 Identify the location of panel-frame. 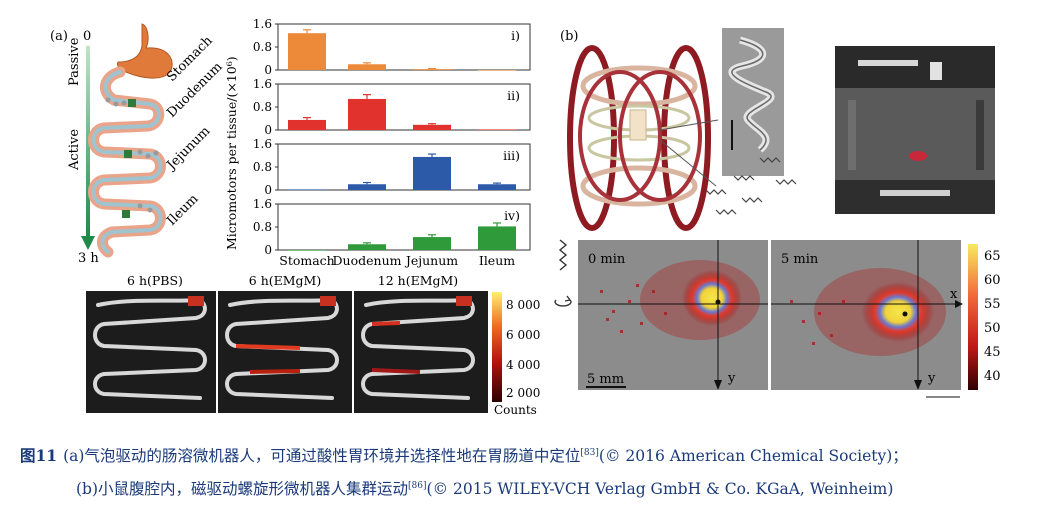
(404, 167).